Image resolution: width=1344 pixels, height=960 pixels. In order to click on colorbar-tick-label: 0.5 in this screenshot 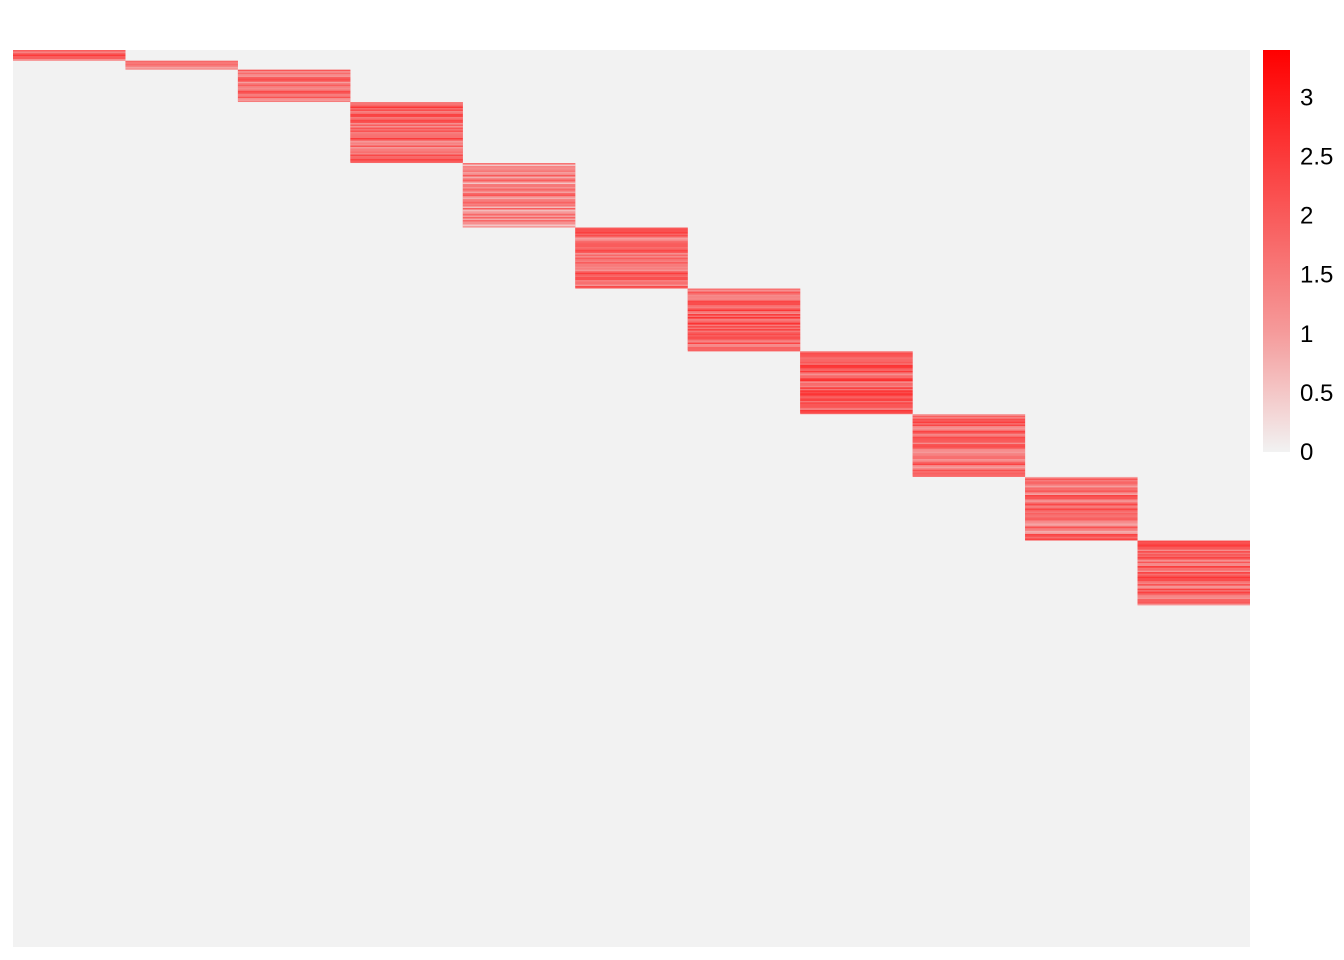, I will do `click(1316, 393)`.